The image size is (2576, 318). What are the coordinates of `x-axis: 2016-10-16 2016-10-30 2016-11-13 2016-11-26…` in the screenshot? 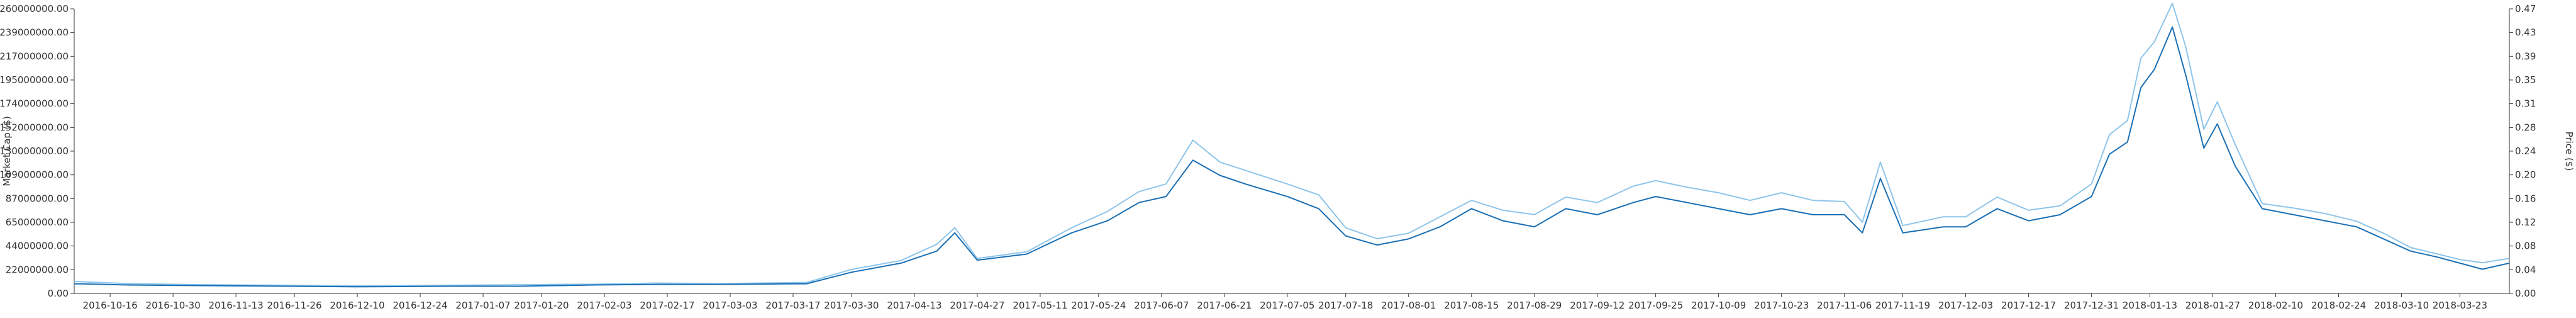 It's located at (1291, 302).